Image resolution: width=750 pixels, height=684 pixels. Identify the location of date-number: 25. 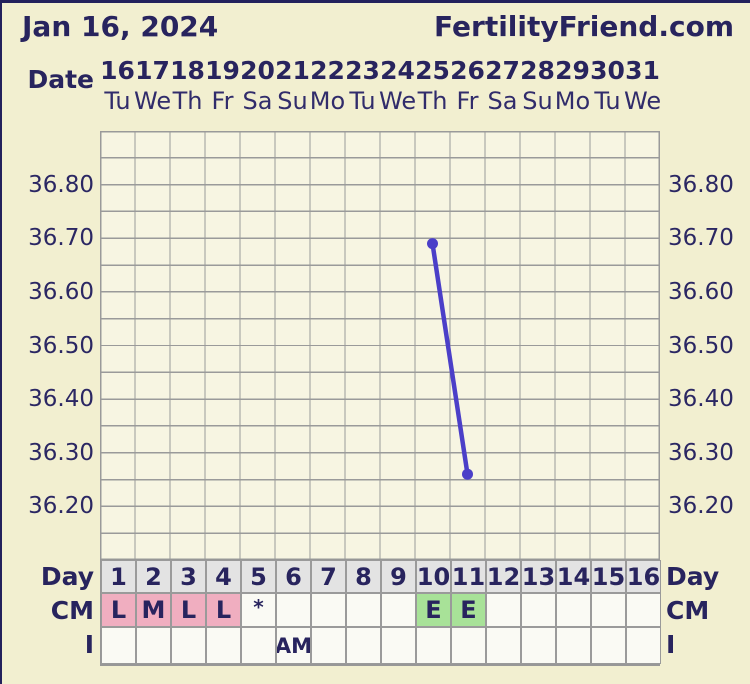
(432, 70).